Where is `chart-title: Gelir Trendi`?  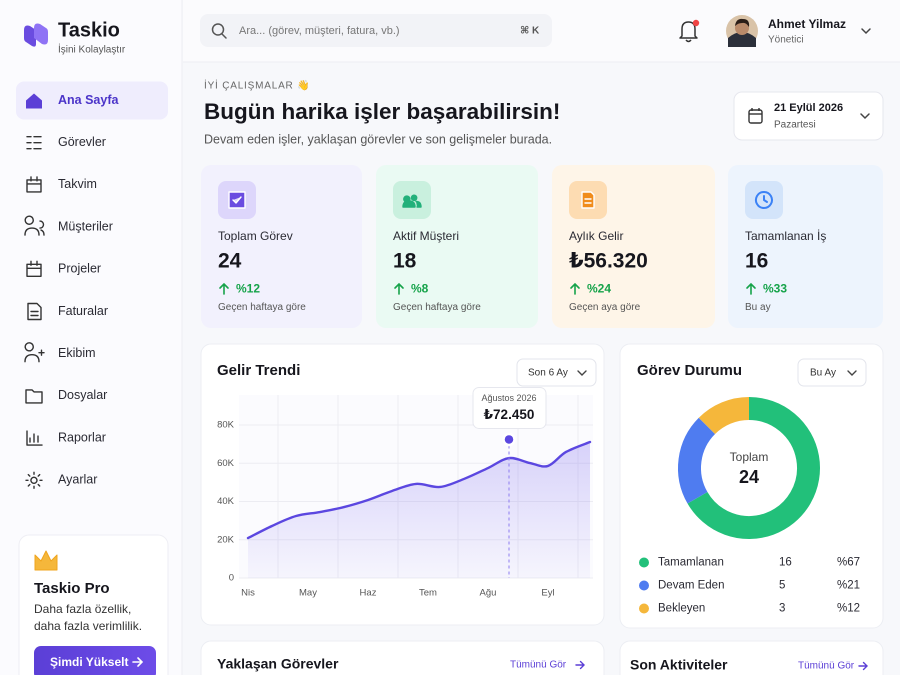
chart-title: Gelir Trendi is located at coordinates (258, 370).